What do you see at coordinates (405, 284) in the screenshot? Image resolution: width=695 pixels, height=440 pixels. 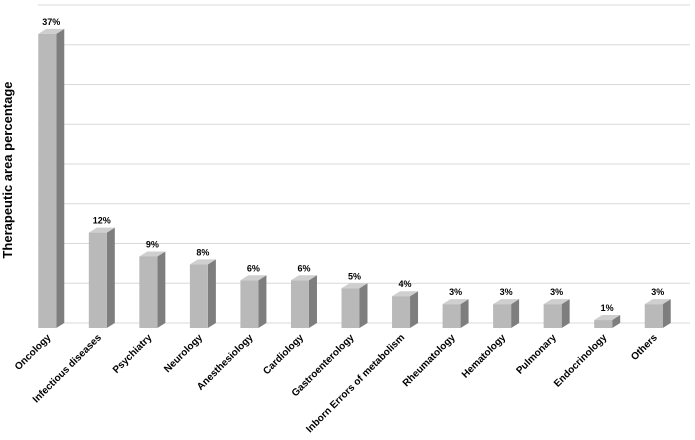 I see `value-label: 4%` at bounding box center [405, 284].